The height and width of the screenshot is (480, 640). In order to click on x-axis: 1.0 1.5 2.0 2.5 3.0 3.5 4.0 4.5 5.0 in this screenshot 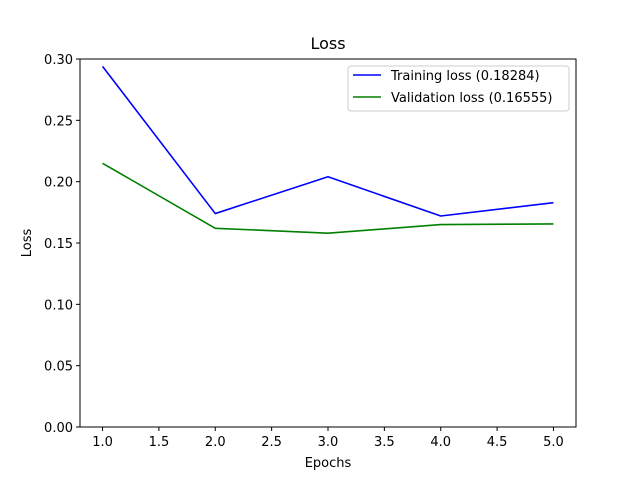, I will do `click(328, 438)`.